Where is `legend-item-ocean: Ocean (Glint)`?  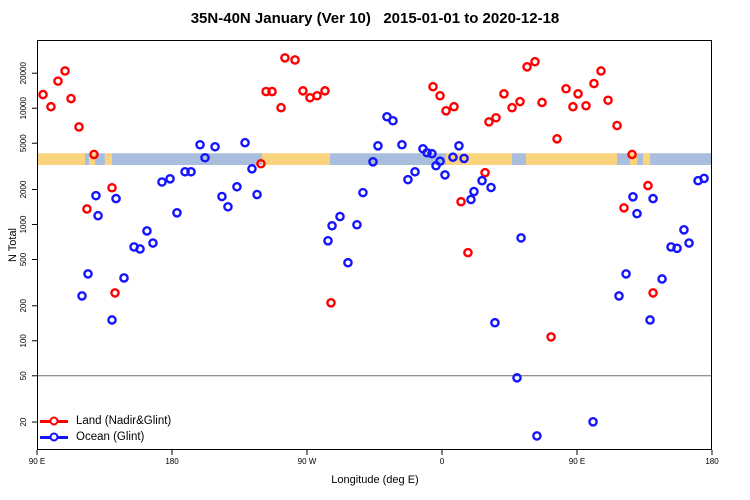 legend-item-ocean: Ocean (Glint) is located at coordinates (105, 437).